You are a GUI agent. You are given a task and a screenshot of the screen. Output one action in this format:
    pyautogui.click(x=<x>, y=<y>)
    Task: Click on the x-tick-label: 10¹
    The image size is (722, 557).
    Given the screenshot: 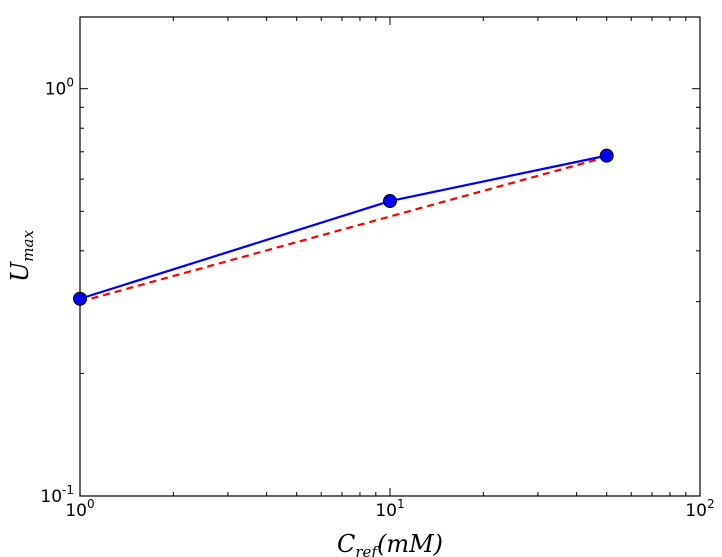 What is the action you would take?
    pyautogui.click(x=389, y=509)
    